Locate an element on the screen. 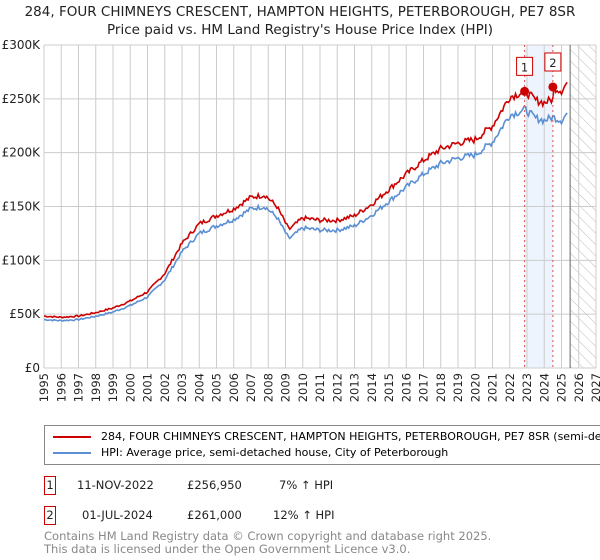  transaction-badge: 2 is located at coordinates (50, 515).